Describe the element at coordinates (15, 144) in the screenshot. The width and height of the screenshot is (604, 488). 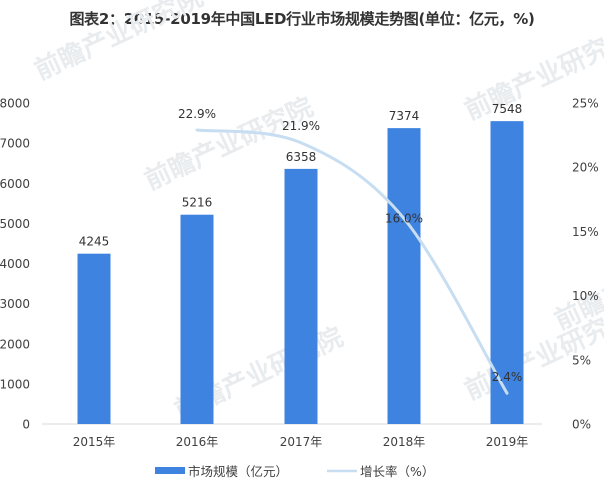
I see `left-axis-tick: 7000` at that location.